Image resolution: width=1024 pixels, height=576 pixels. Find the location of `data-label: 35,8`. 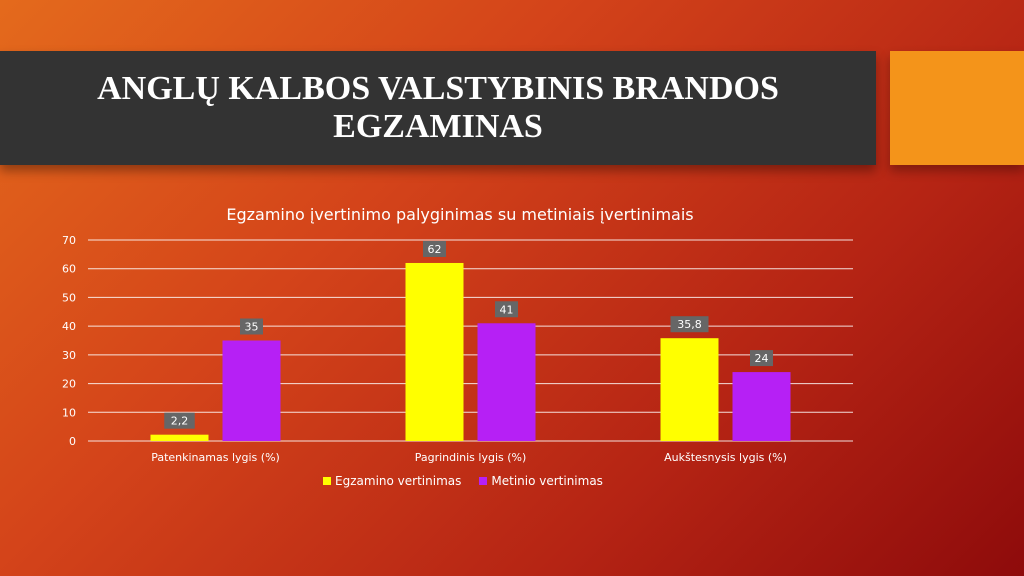

data-label: 35,8 is located at coordinates (689, 324).